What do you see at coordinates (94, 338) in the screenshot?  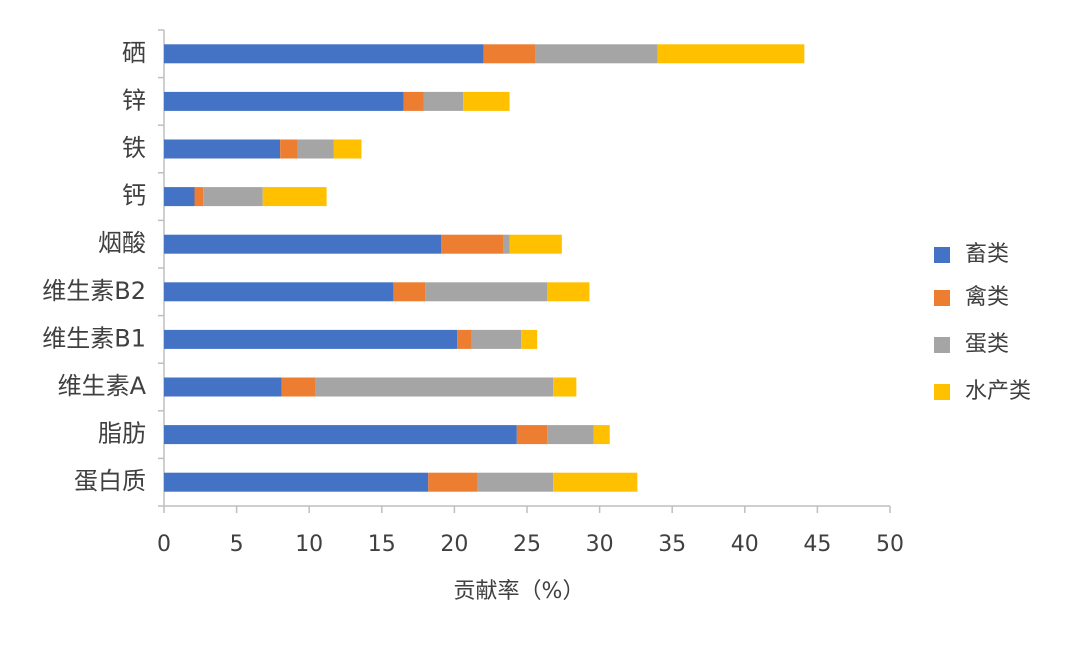 I see `y-tick-label: 维生素B1` at bounding box center [94, 338].